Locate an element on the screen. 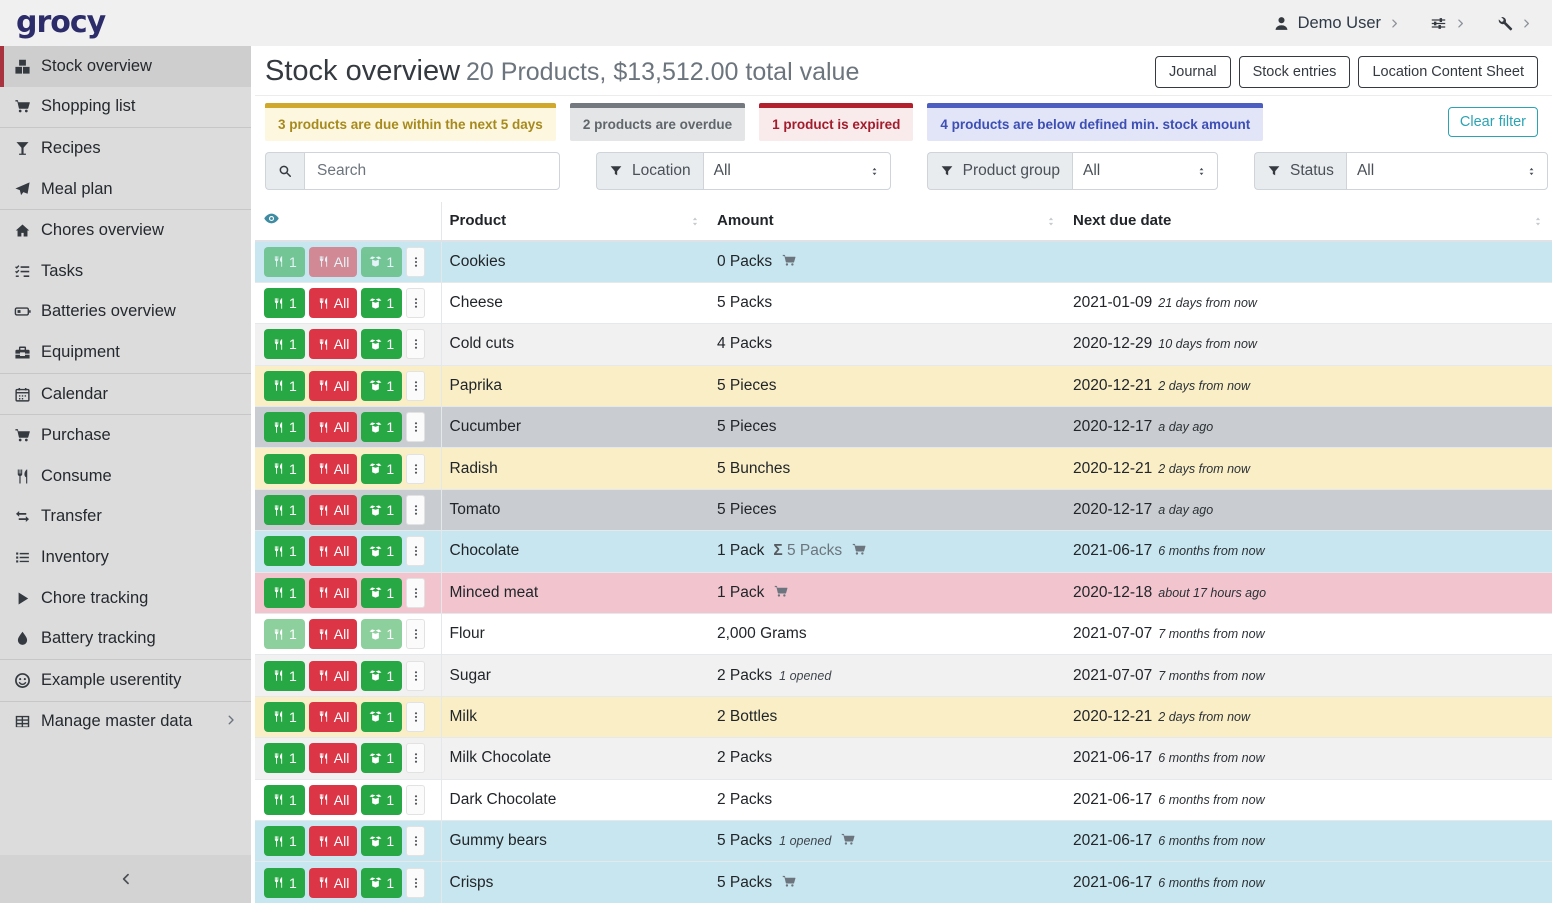 Image resolution: width=1552 pixels, height=903 pixels. sidebar-item-stock-overview: Stock overview is located at coordinates (125, 66).